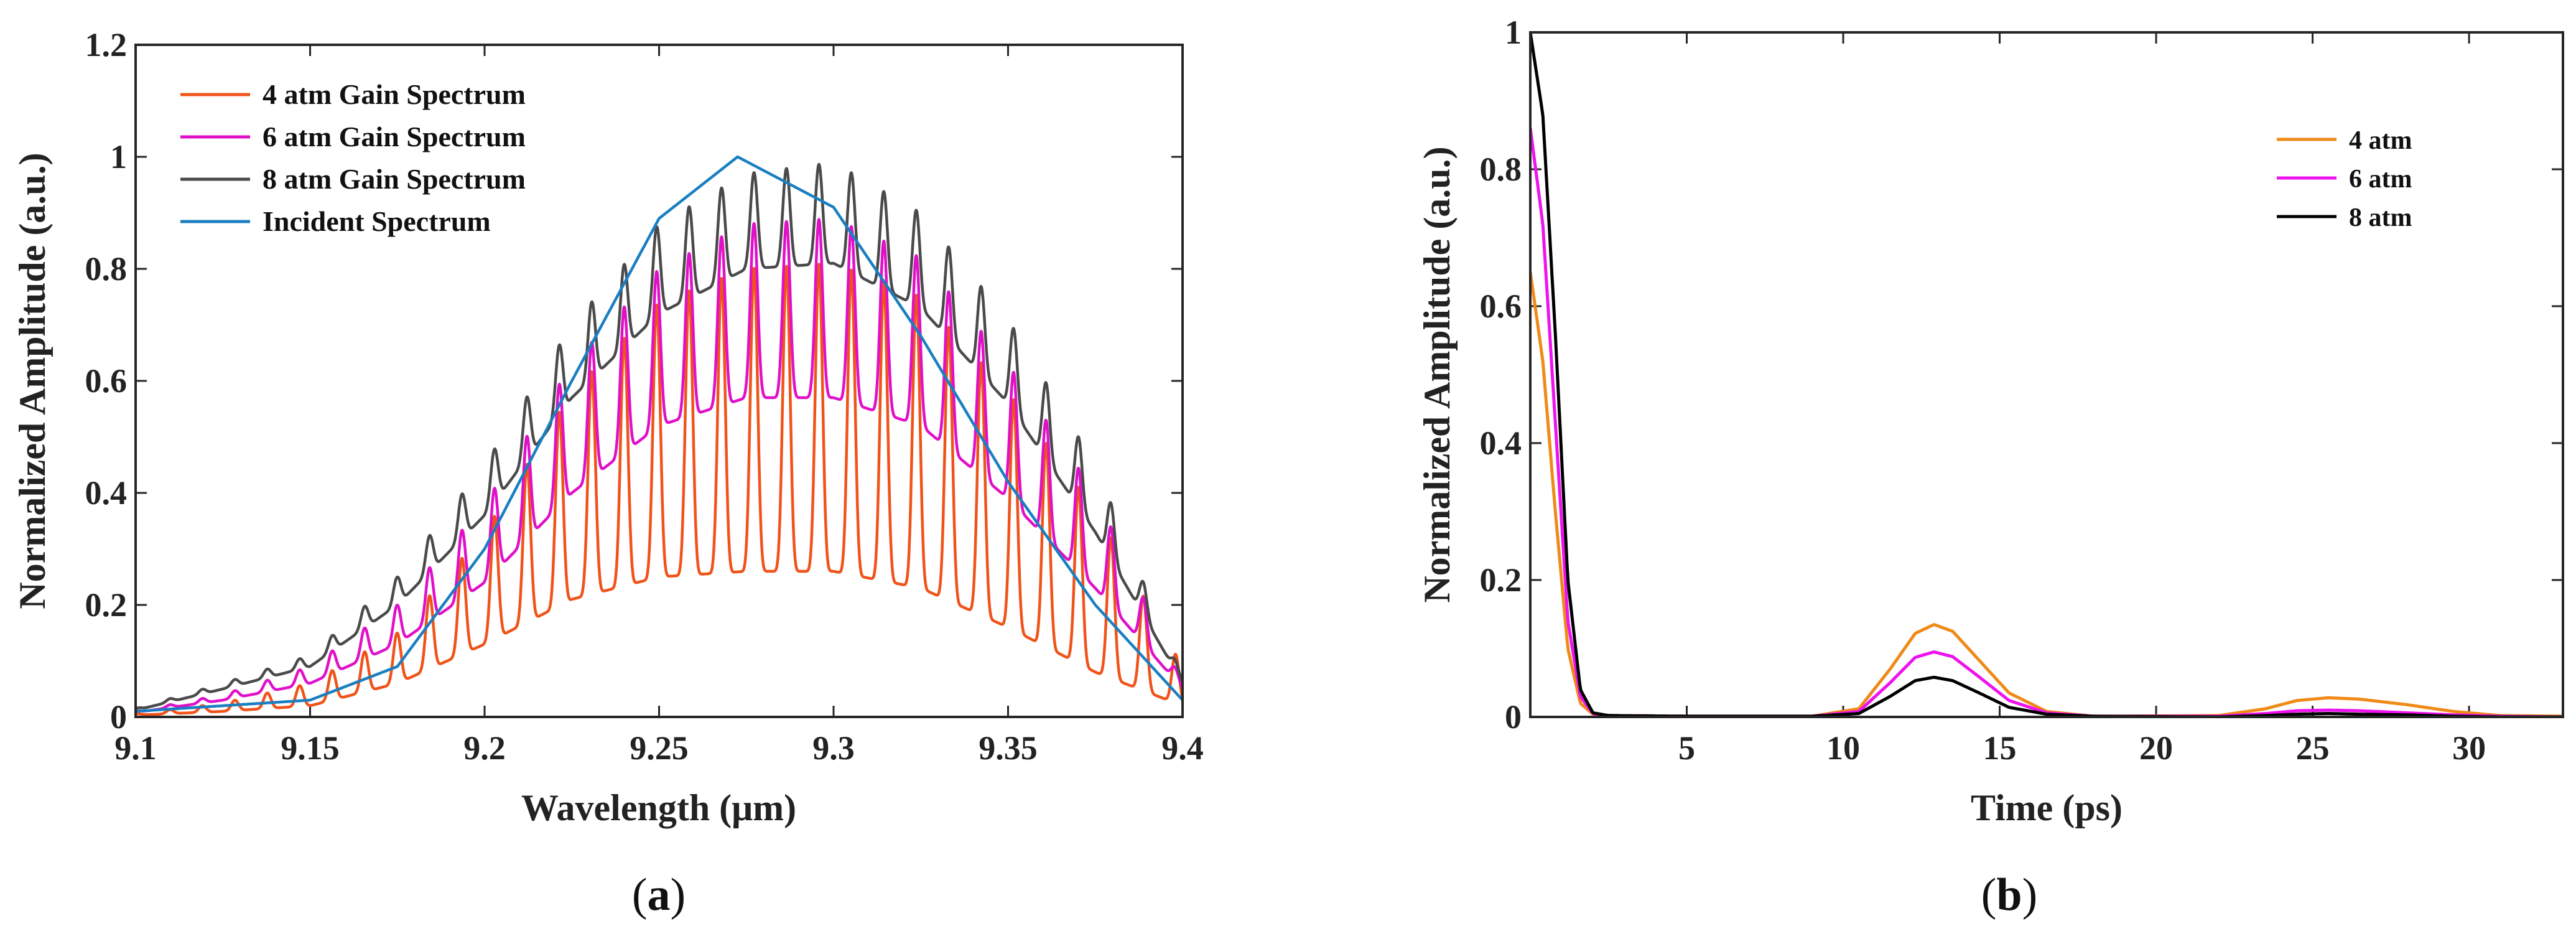  What do you see at coordinates (833, 748) in the screenshot?
I see `x-tick-label: 9.3` at bounding box center [833, 748].